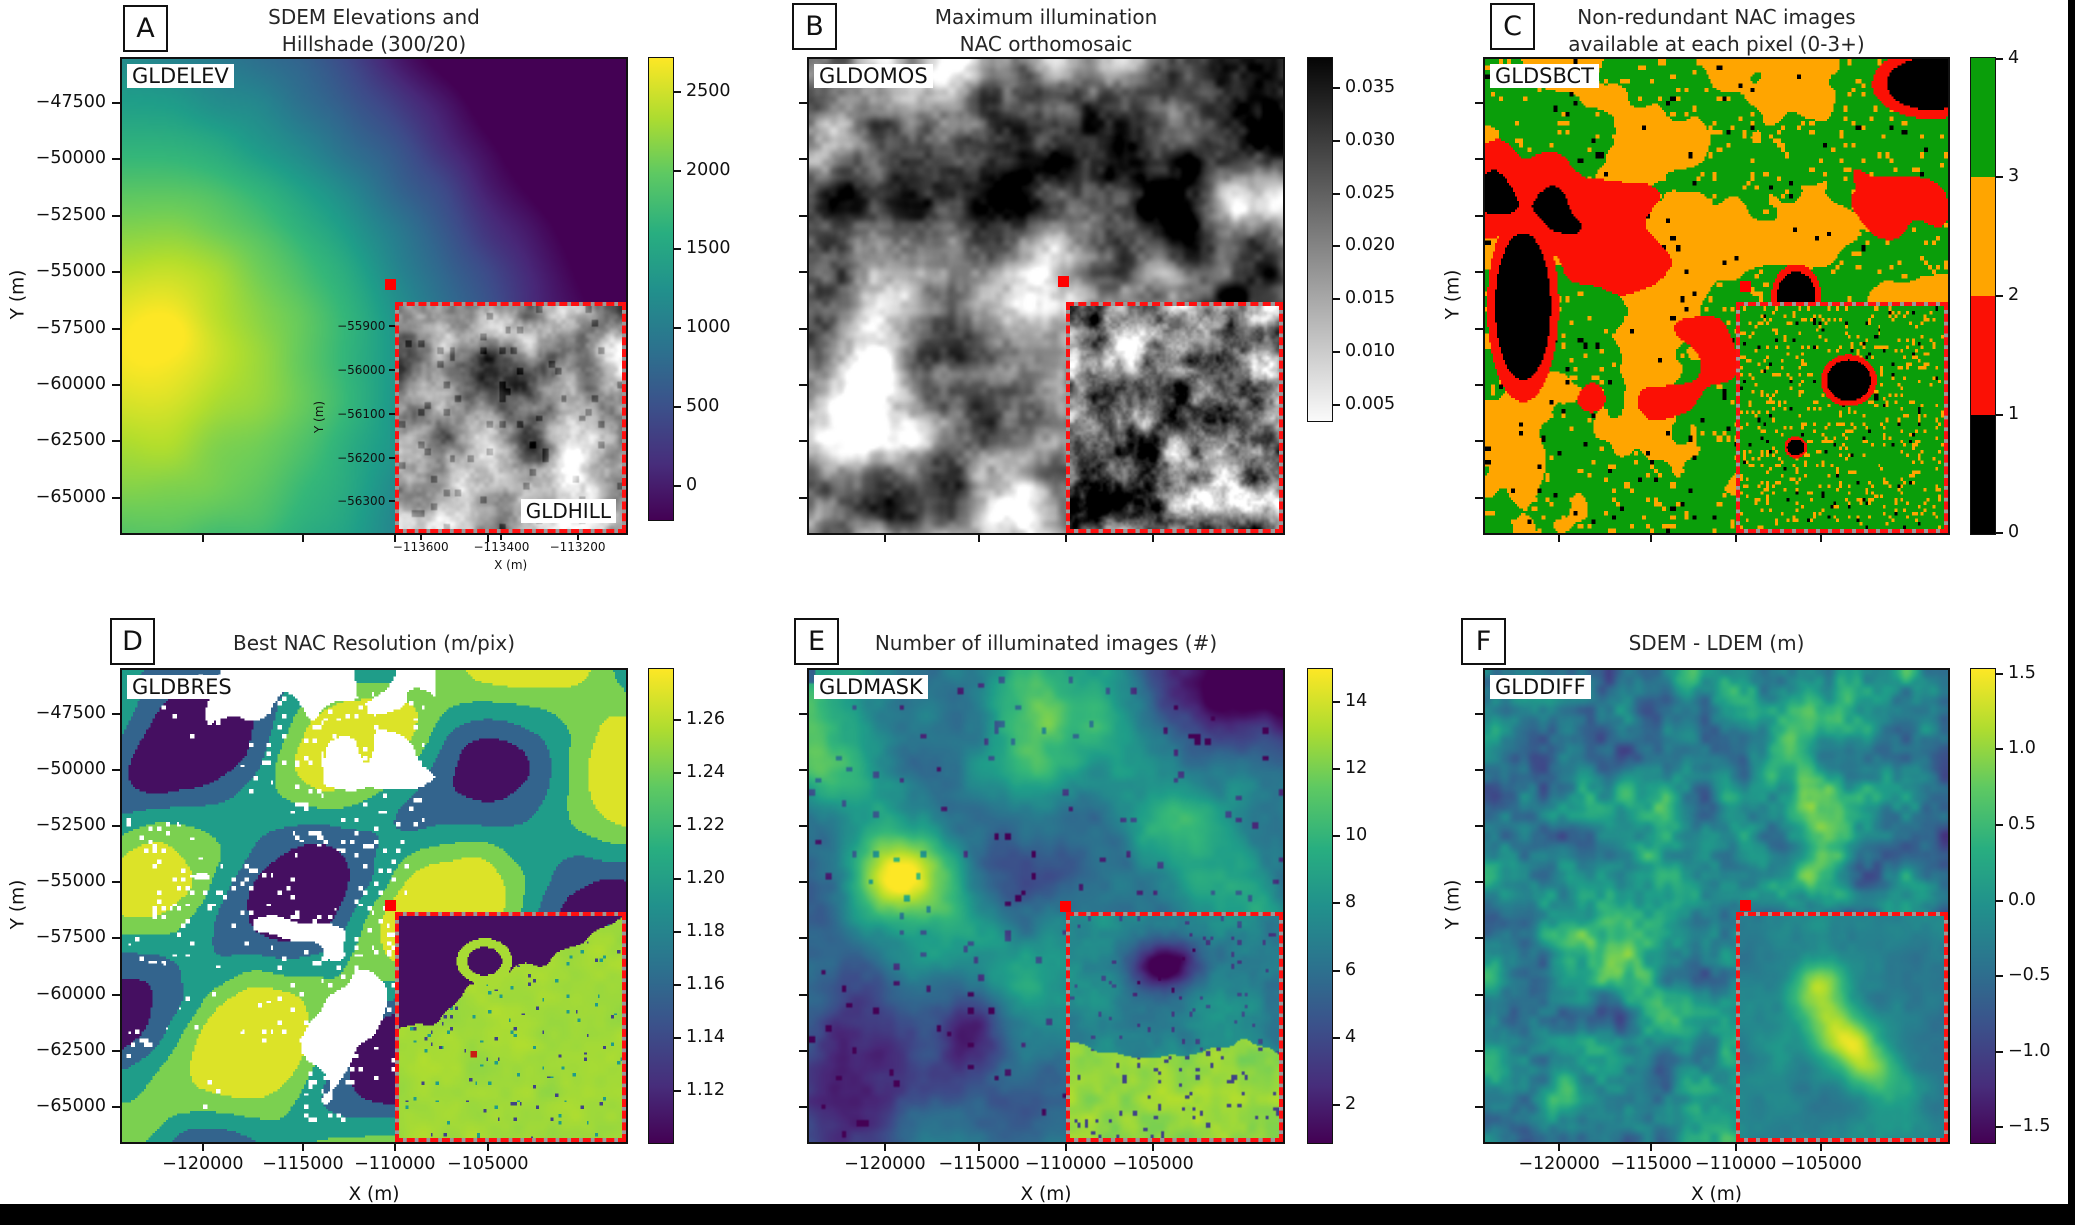 This screenshot has height=1225, width=2075. I want to click on panel-A-inset-location-marker, so click(391, 285).